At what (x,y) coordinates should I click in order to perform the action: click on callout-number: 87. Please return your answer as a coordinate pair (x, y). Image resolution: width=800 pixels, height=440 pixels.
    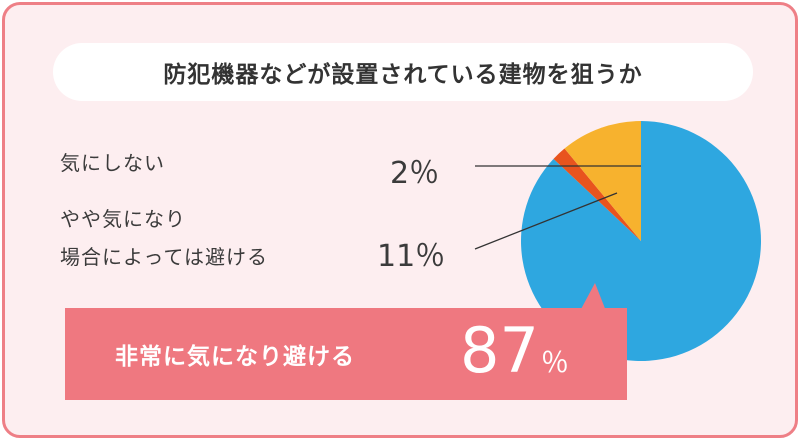
    Looking at the image, I should click on (499, 350).